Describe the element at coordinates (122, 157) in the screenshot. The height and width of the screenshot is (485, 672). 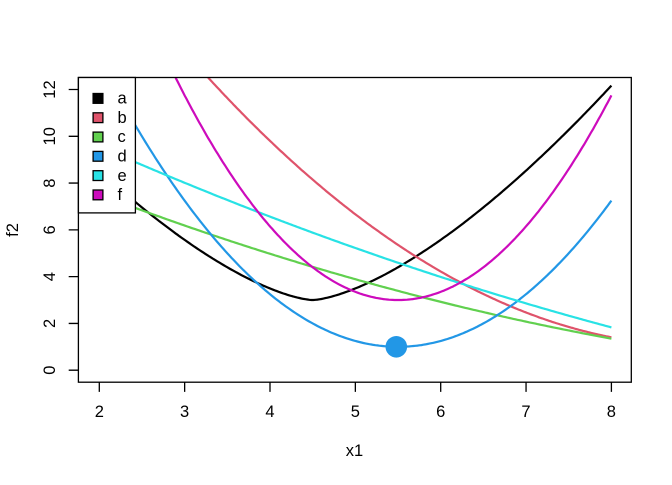
I see `svg-text: d` at that location.